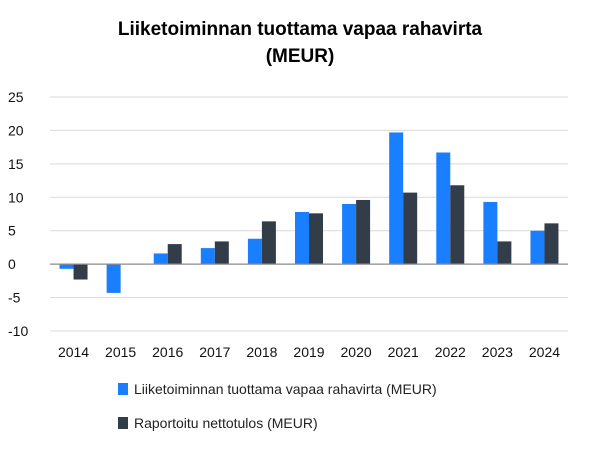 This screenshot has height=450, width=591. Describe the element at coordinates (80, 272) in the screenshot. I see `bar-series-2-2014` at that location.